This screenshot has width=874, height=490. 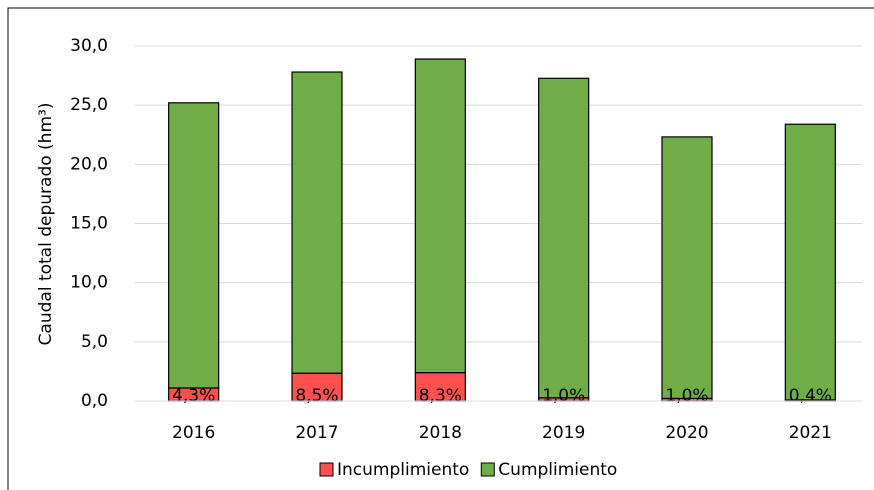 What do you see at coordinates (94, 342) in the screenshot?
I see `y-tick-label: 5,0` at bounding box center [94, 342].